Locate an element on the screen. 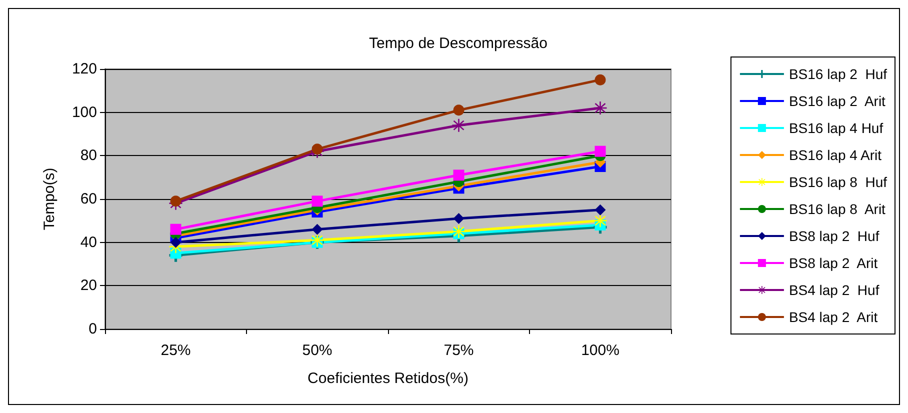 The image size is (908, 413). y-tick-label: 80 is located at coordinates (88, 155).